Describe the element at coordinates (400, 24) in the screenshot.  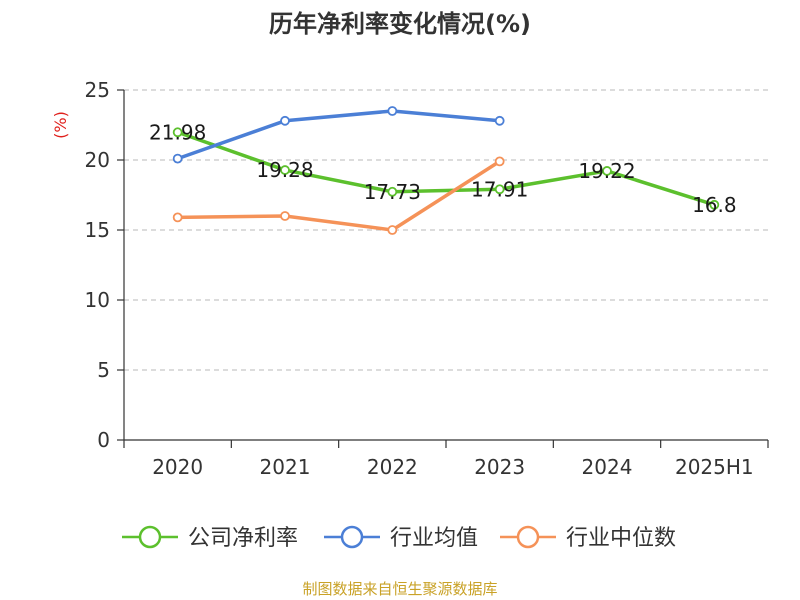
I see `chart-title: 历年净利率变化情况(%)` at that location.